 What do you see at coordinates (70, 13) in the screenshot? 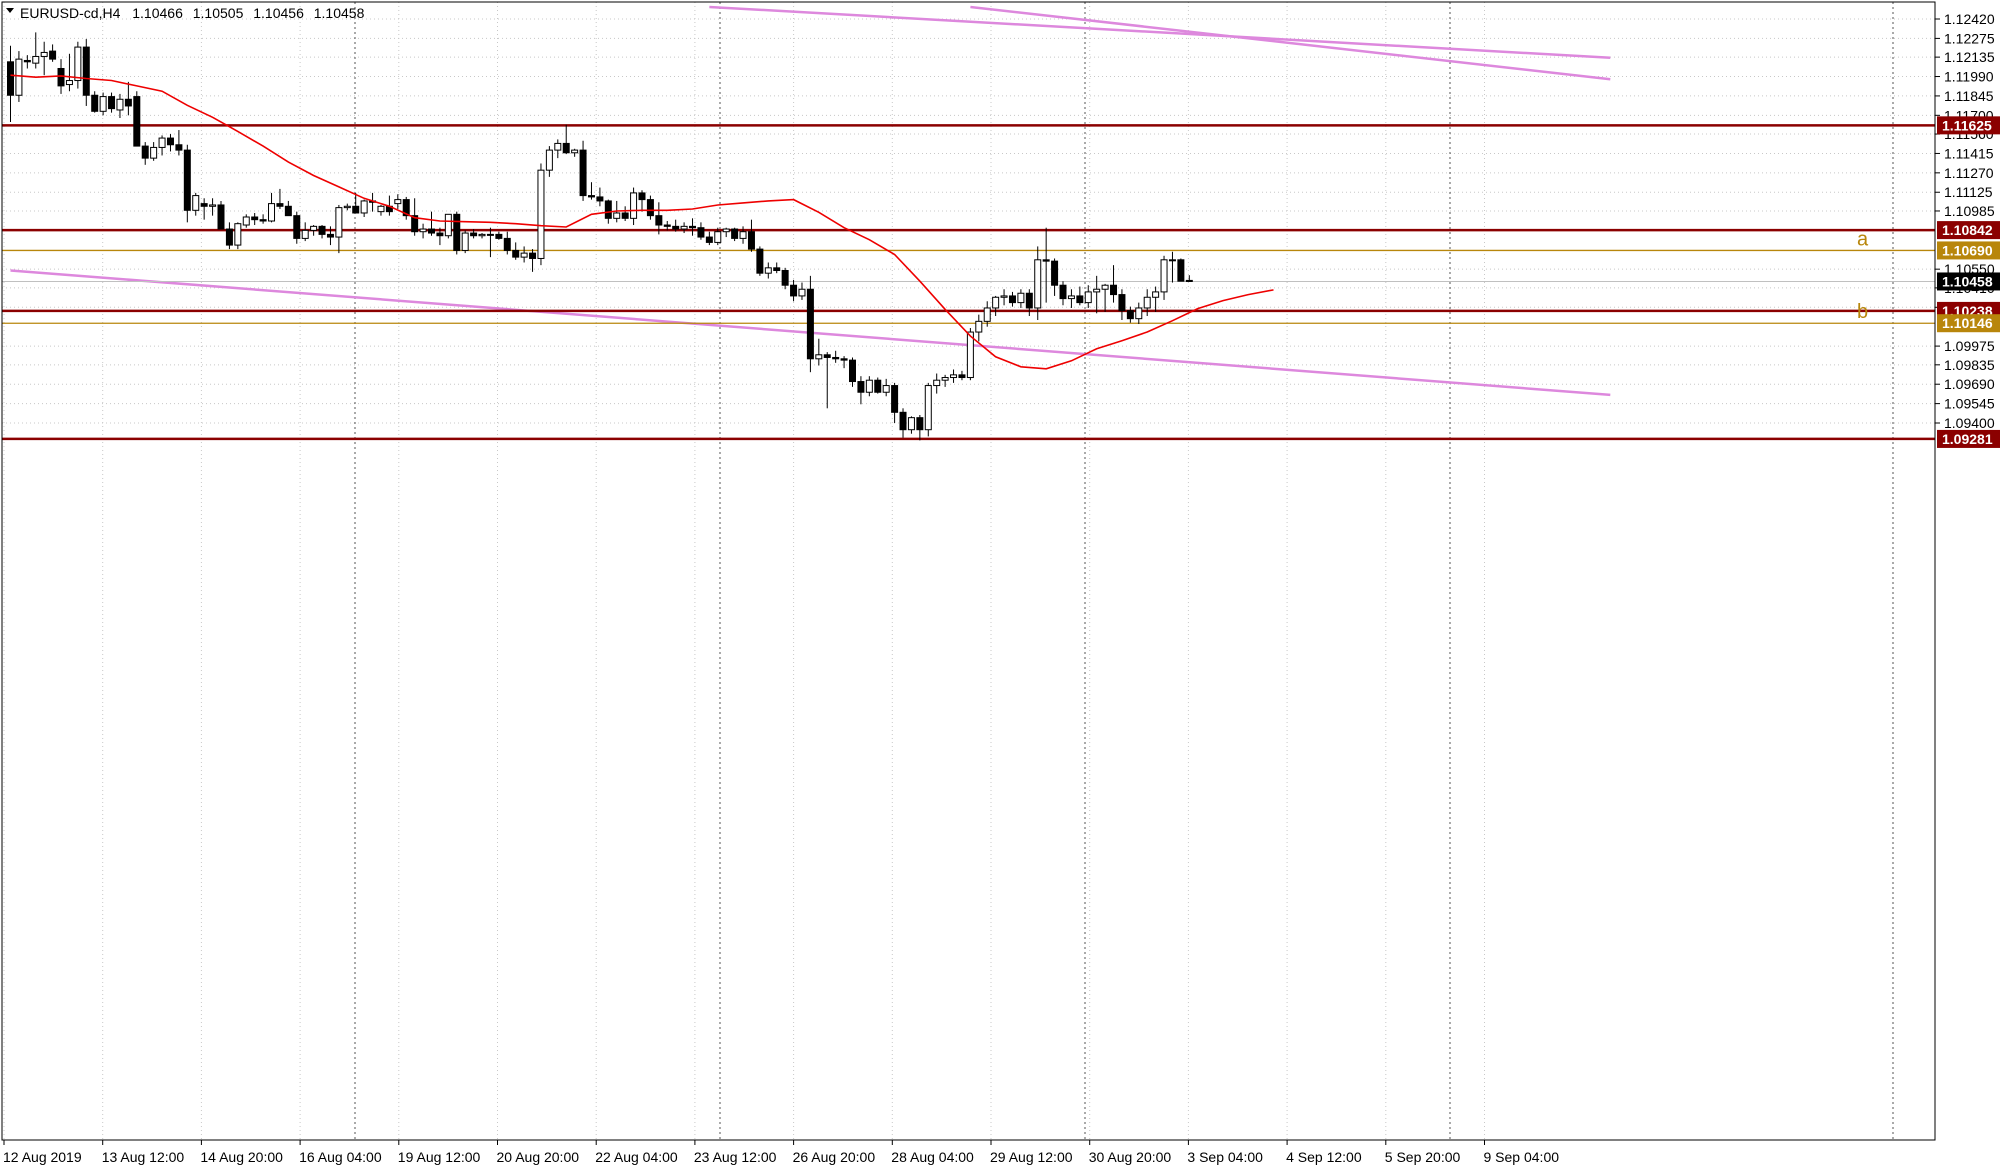
I see `header-symbol: EURUSD-cd,H4` at bounding box center [70, 13].